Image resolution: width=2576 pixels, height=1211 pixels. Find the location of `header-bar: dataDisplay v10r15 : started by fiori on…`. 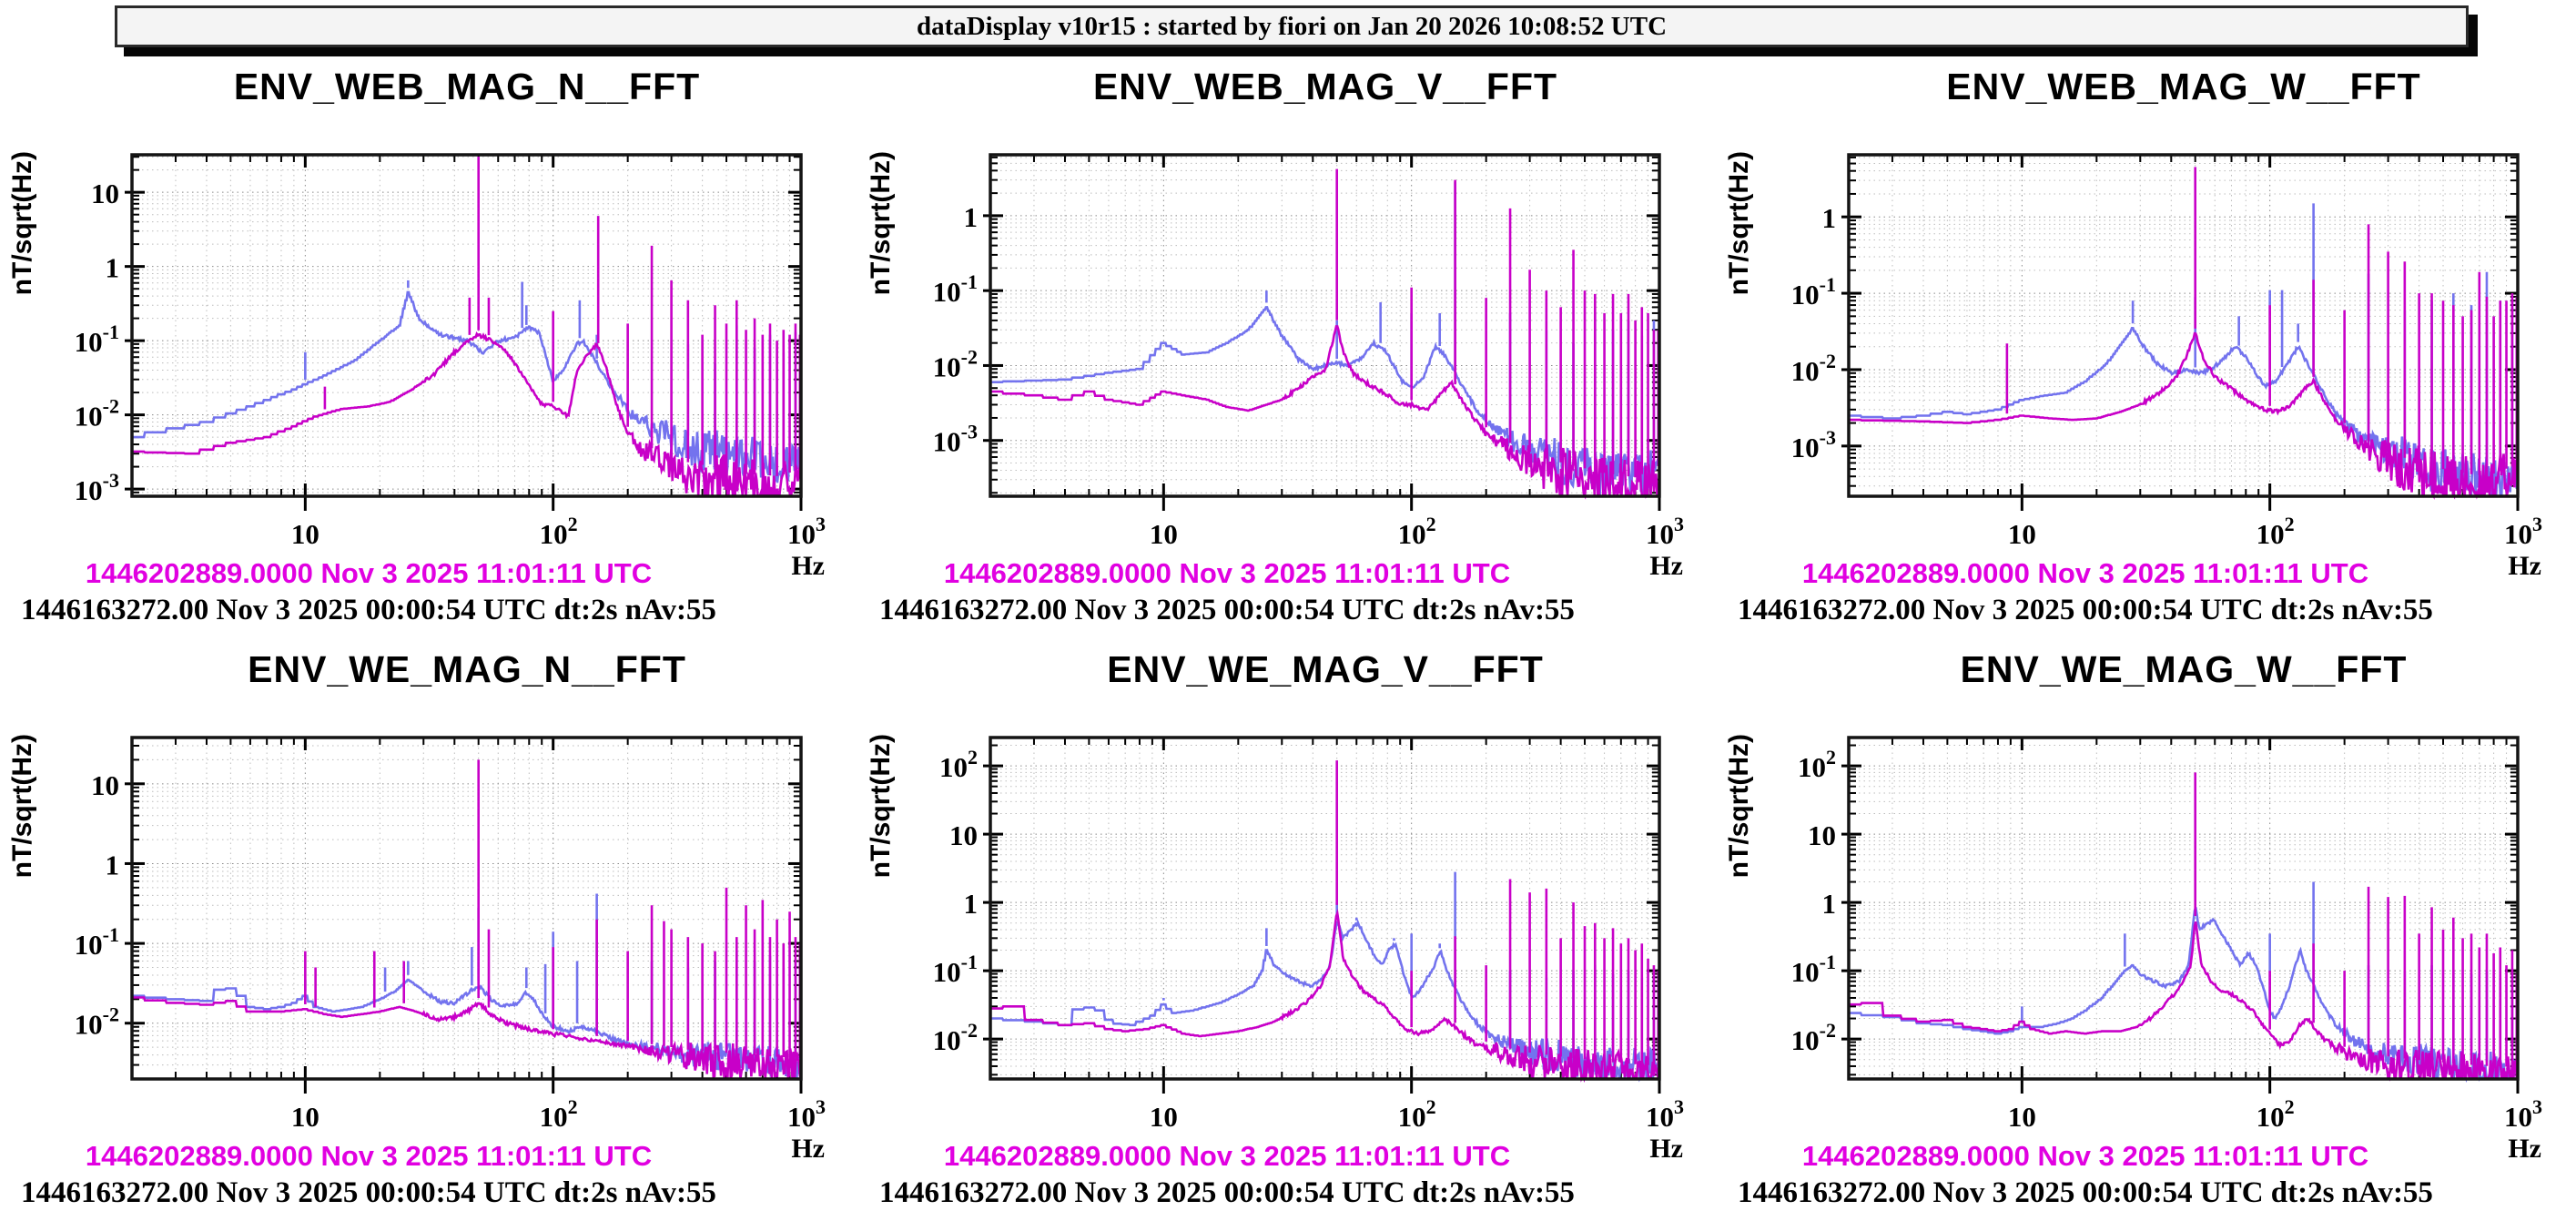

header-bar: dataDisplay v10r15 : started by fiori on… is located at coordinates (1292, 26).